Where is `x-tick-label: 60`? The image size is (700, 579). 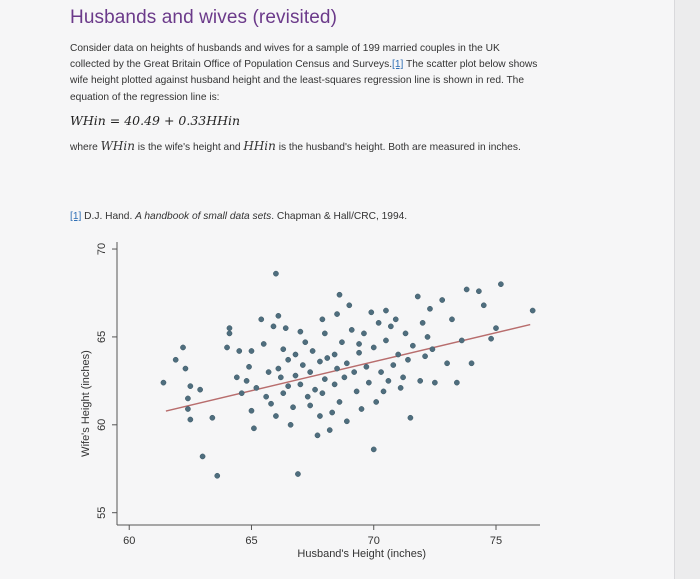
x-tick-label: 60 is located at coordinates (129, 541).